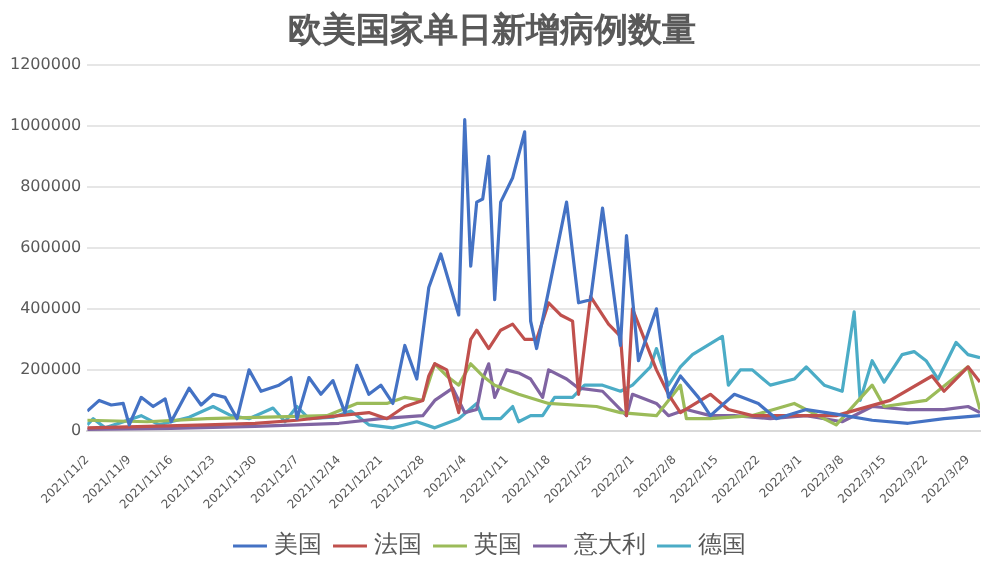  I want to click on chart-title: 欧美国家单日新增病例数量, so click(492, 31).